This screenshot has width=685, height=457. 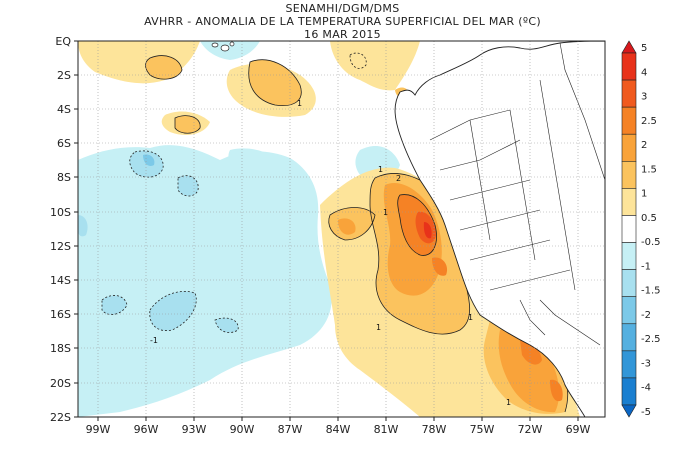 I want to click on lat-label: 16S, so click(x=60, y=314).